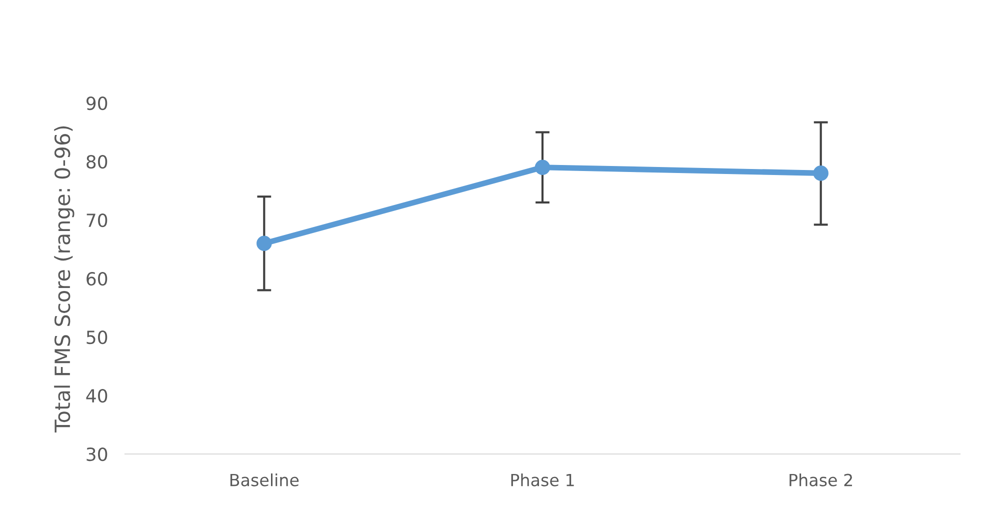 The image size is (984, 512). I want to click on y-tick-label: 90, so click(97, 103).